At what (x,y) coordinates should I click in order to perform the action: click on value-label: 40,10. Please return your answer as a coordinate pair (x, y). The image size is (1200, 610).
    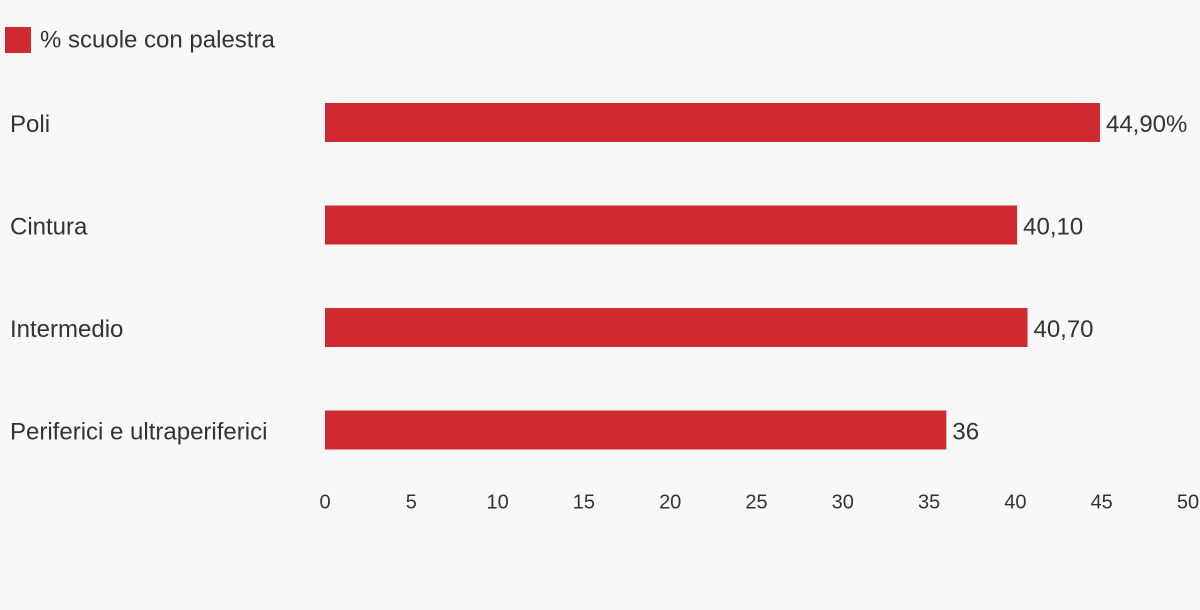
    Looking at the image, I should click on (1053, 226).